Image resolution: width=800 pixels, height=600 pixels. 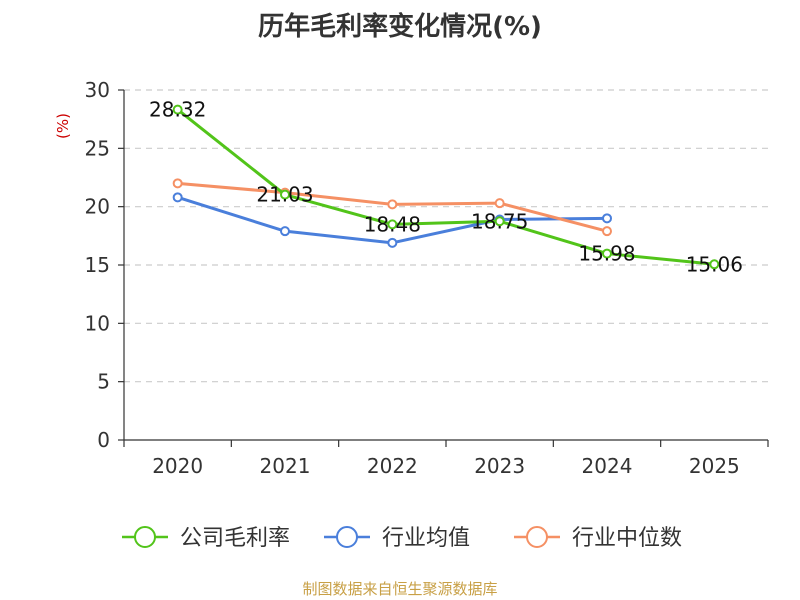 I want to click on data-point-s0-2021, so click(x=285, y=194).